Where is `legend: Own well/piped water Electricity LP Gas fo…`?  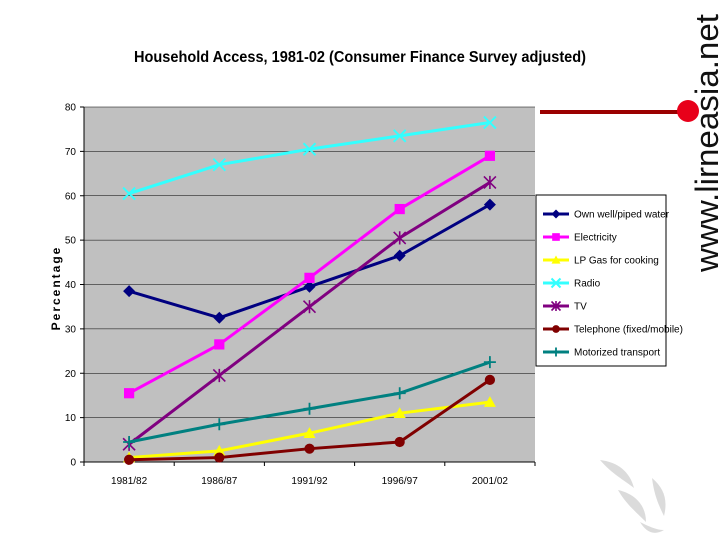
legend: Own well/piped water Electricity LP Gas fo… is located at coordinates (609, 280).